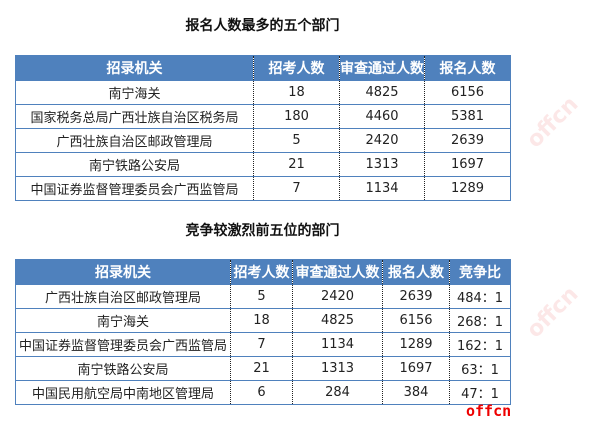 The width and height of the screenshot is (600, 429). I want to click on table-header: 招录机关 招考人数 审查通过人数 报名人数, so click(263, 68).